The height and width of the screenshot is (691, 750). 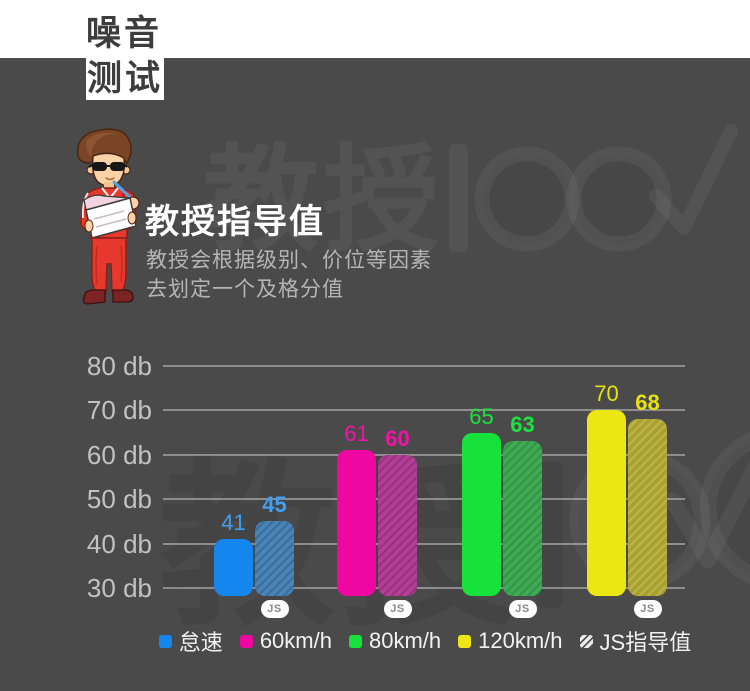 I want to click on y-axis-tick-label: 60 db, so click(x=119, y=454).